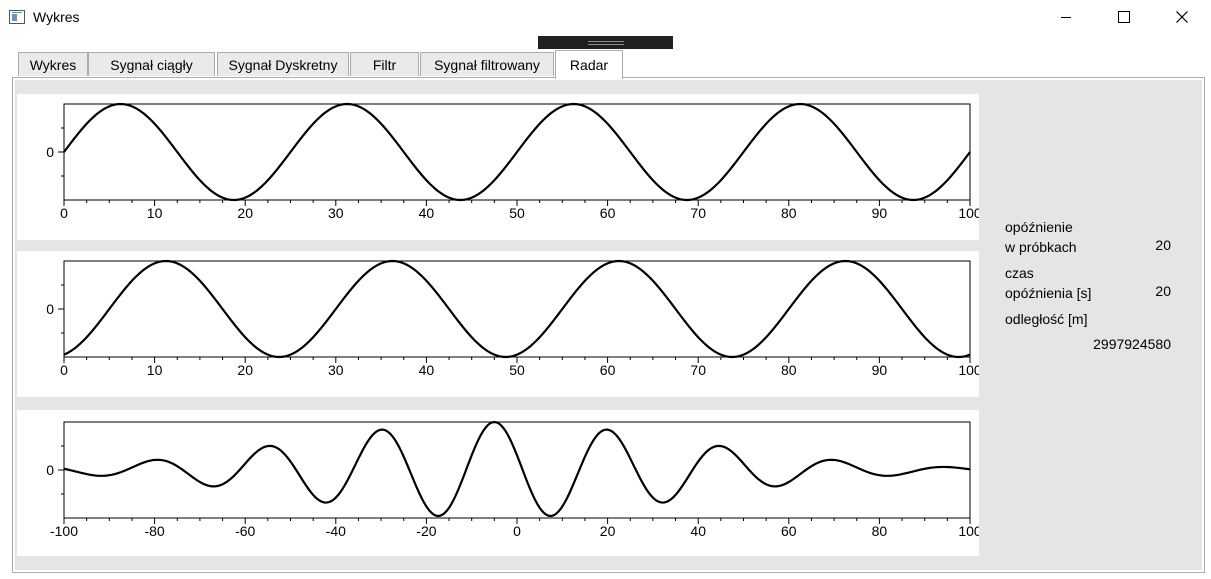 This screenshot has height=579, width=1211. Describe the element at coordinates (487, 64) in the screenshot. I see `tab-sygnal-filtrowany: Sygnał filtrowany` at that location.